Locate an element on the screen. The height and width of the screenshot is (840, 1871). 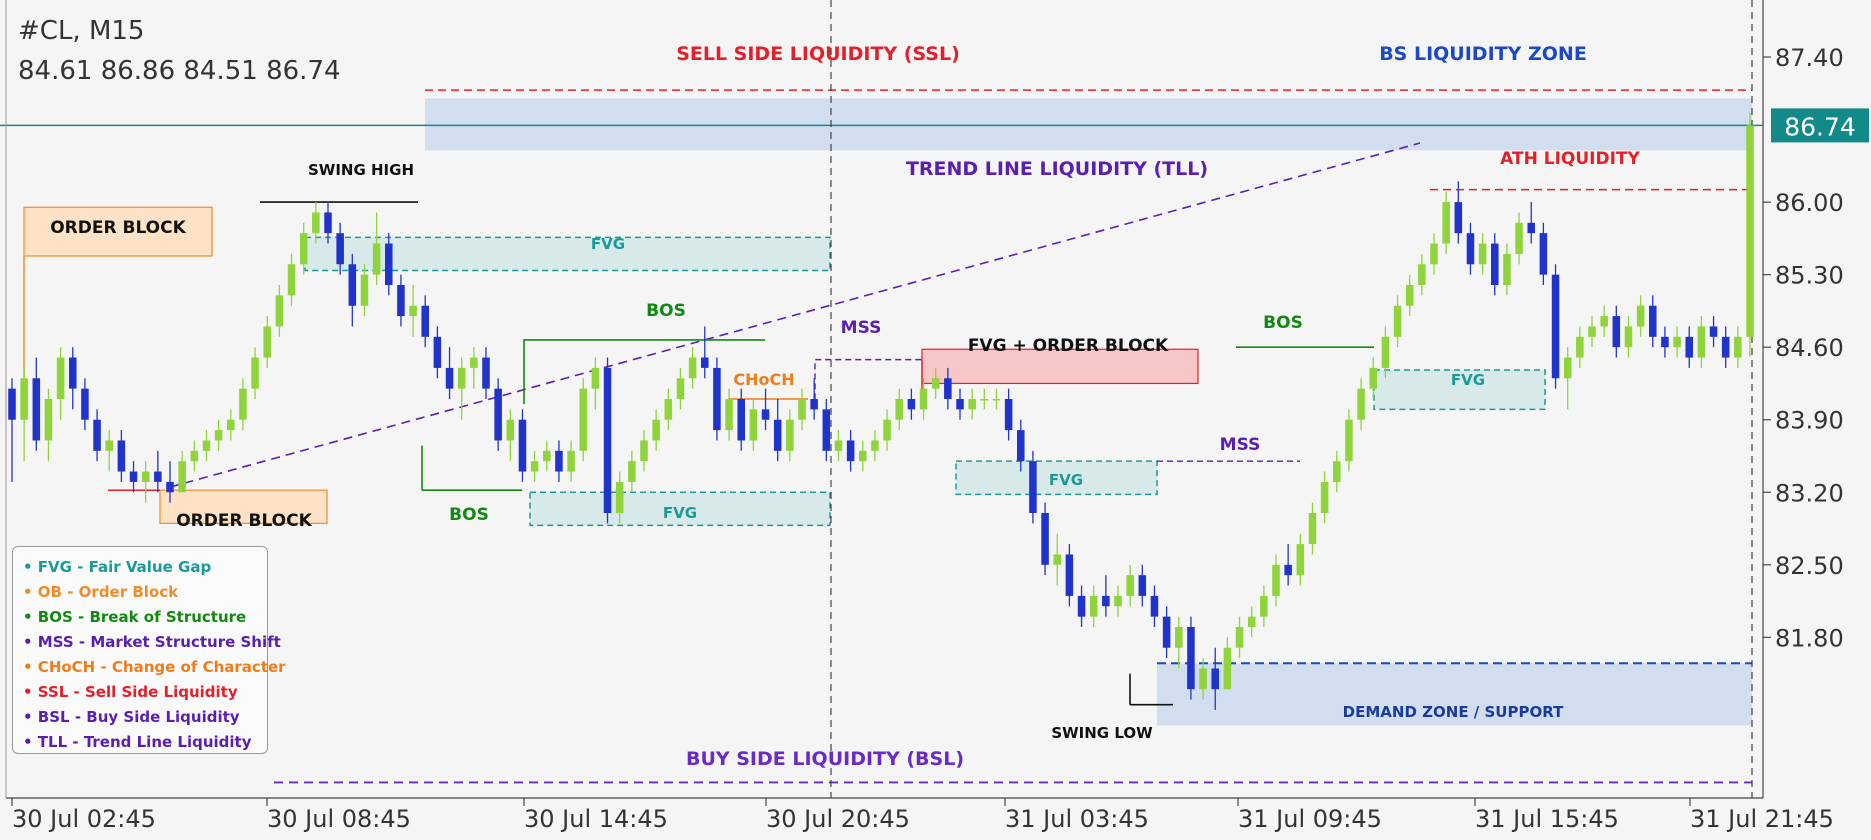
demand-zone-label: DEMAND ZONE / SUPPORT is located at coordinates (1453, 712).